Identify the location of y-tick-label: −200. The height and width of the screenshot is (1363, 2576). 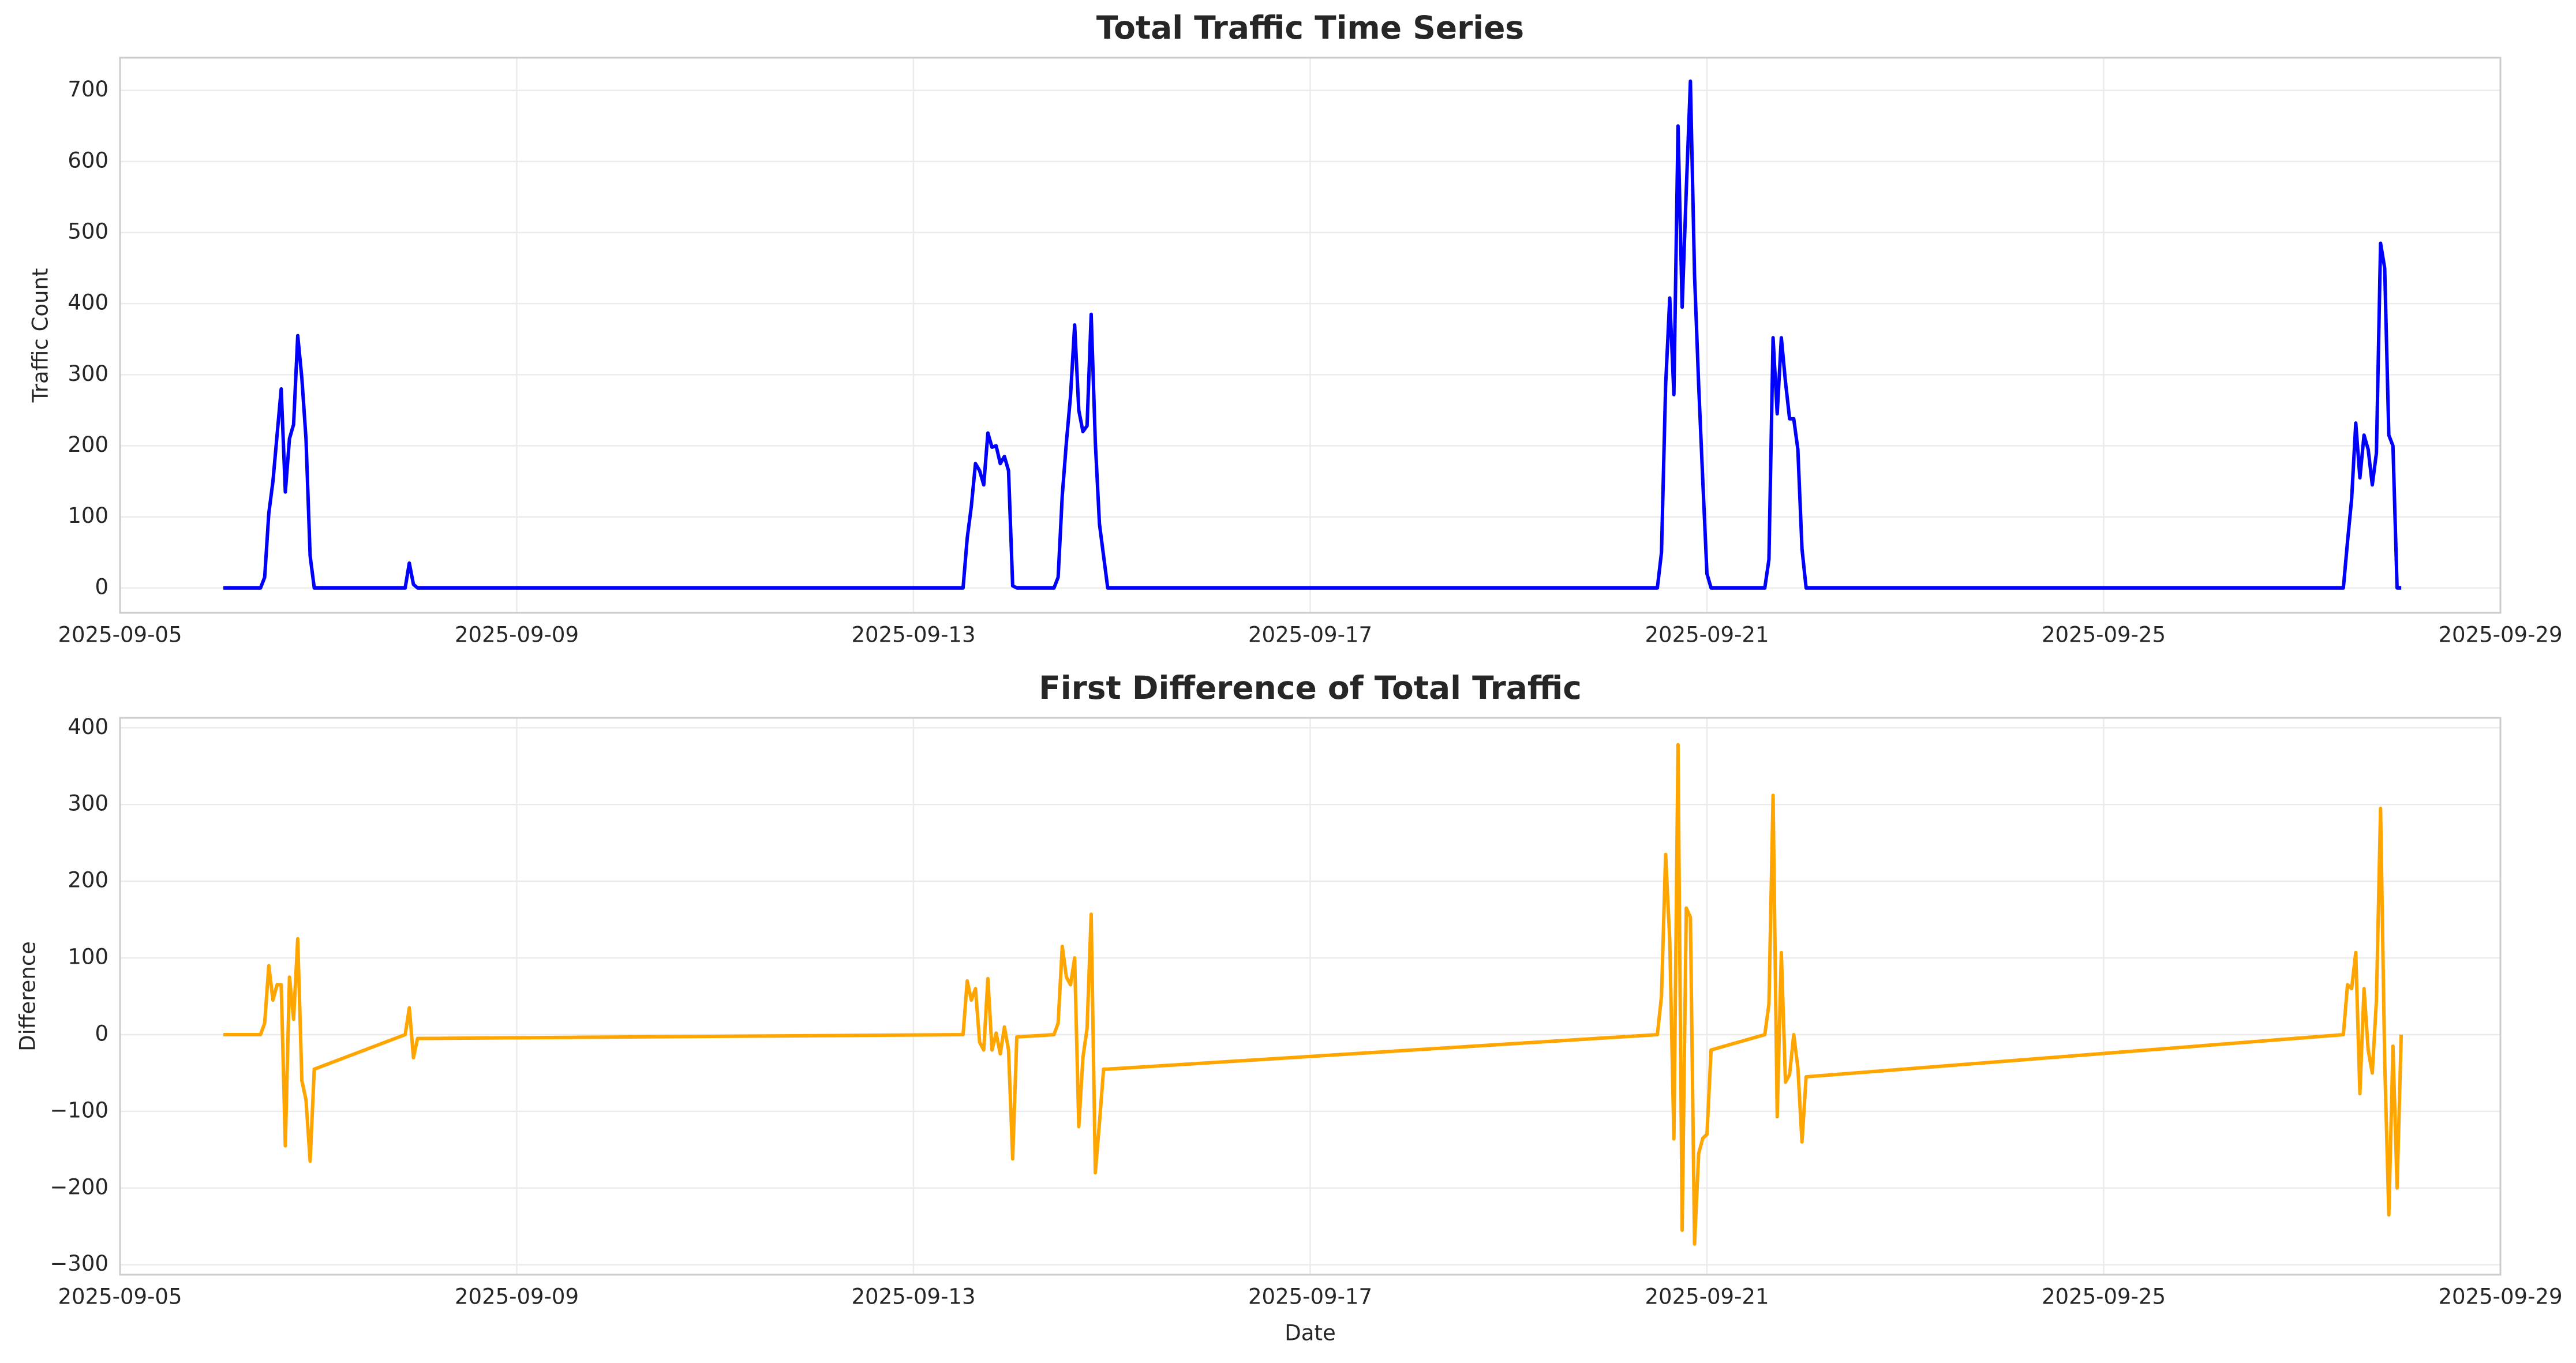
(79, 1186).